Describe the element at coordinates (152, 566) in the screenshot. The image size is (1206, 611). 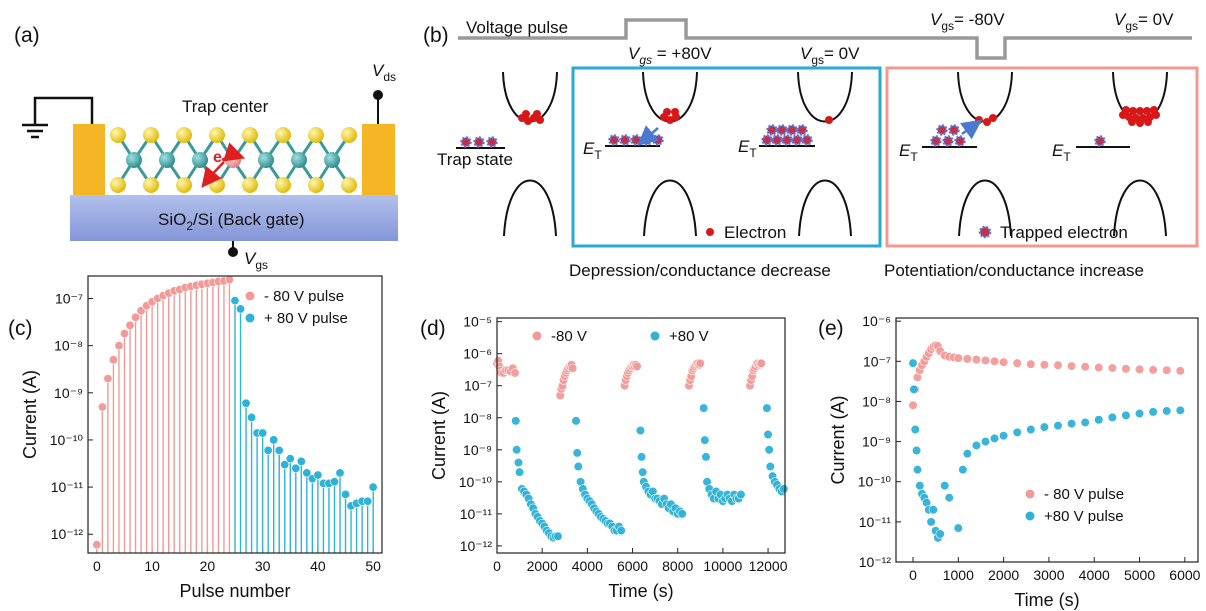
I see `x-tick-label: 10` at that location.